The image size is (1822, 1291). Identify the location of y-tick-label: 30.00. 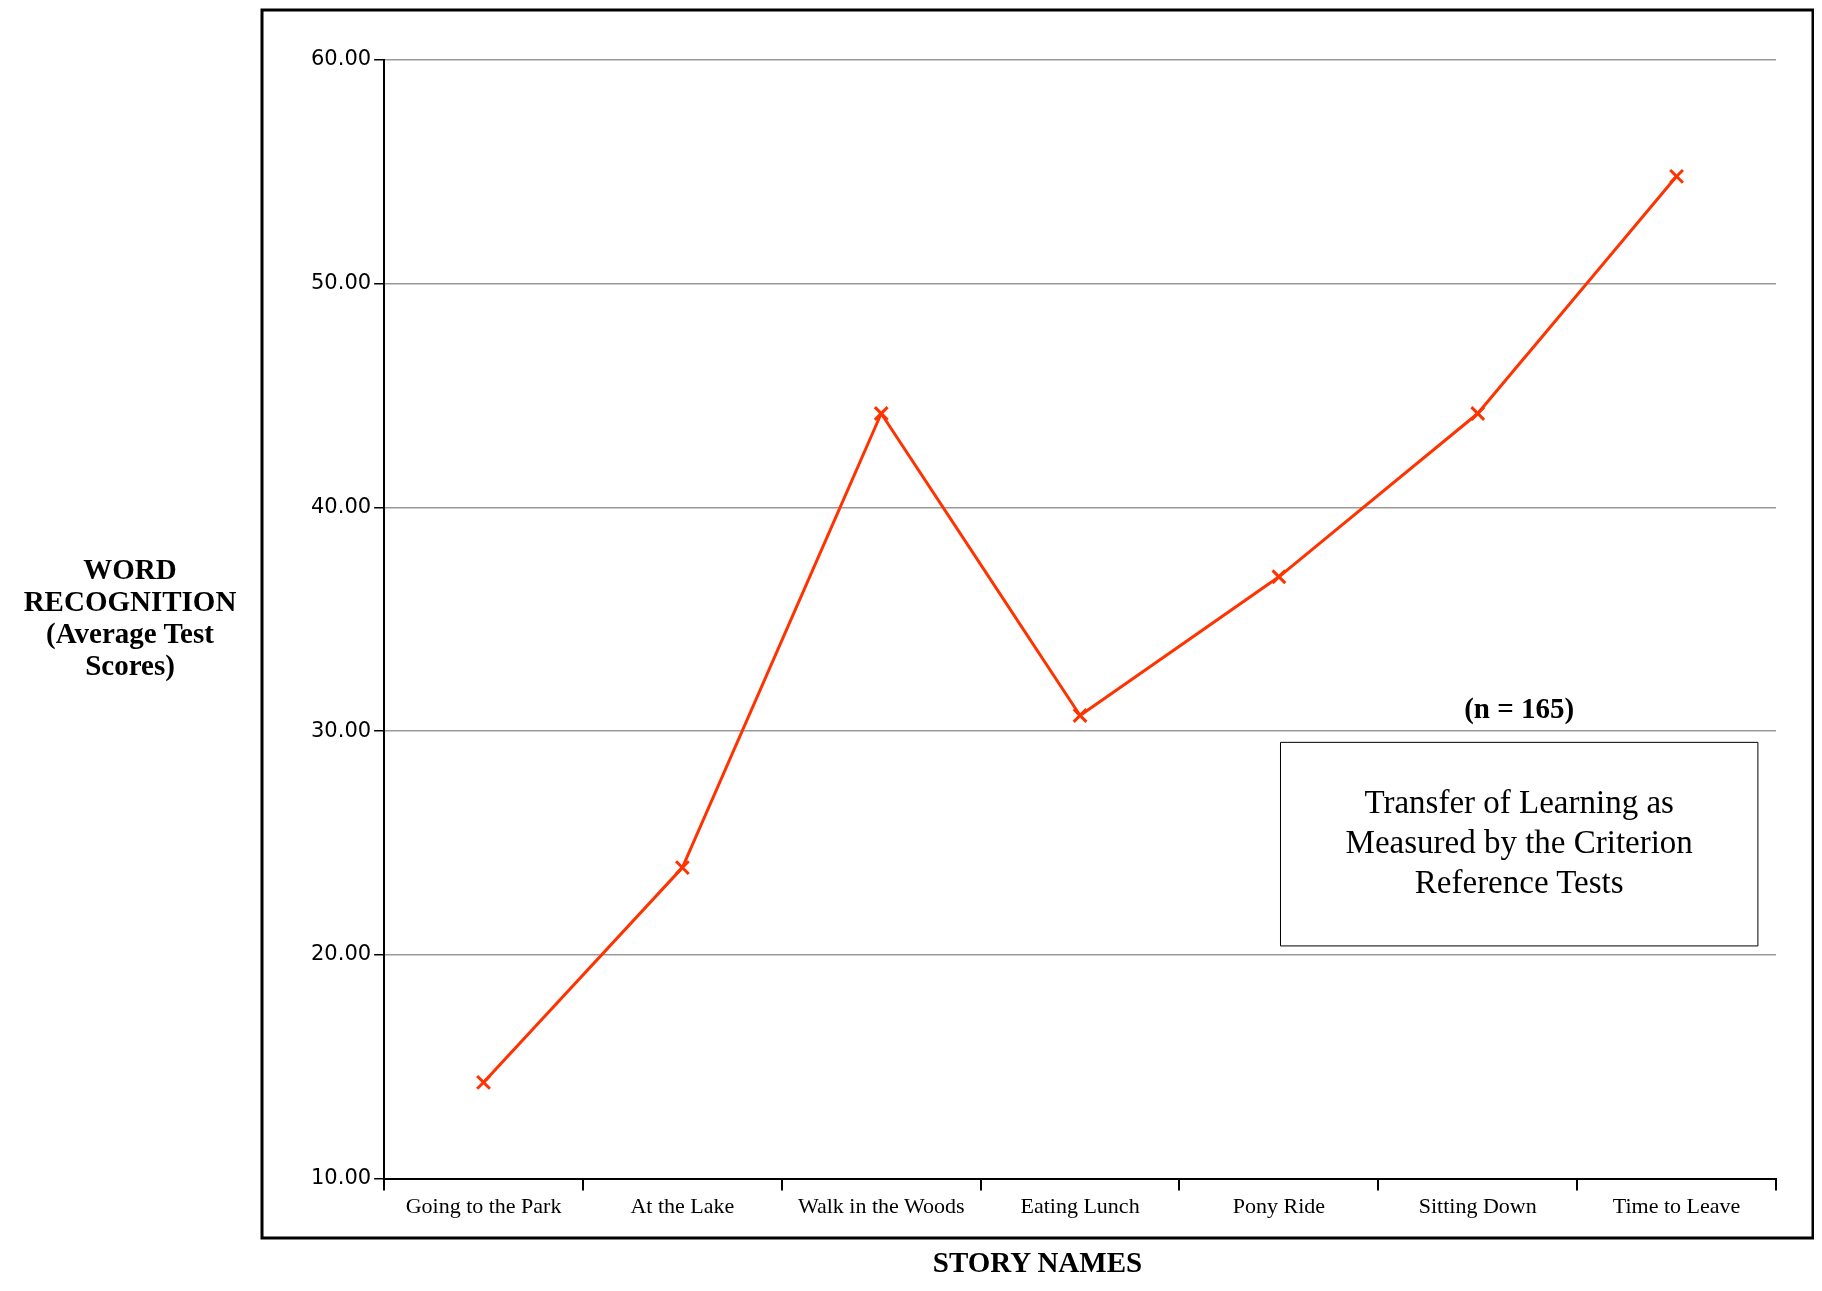
(341, 729).